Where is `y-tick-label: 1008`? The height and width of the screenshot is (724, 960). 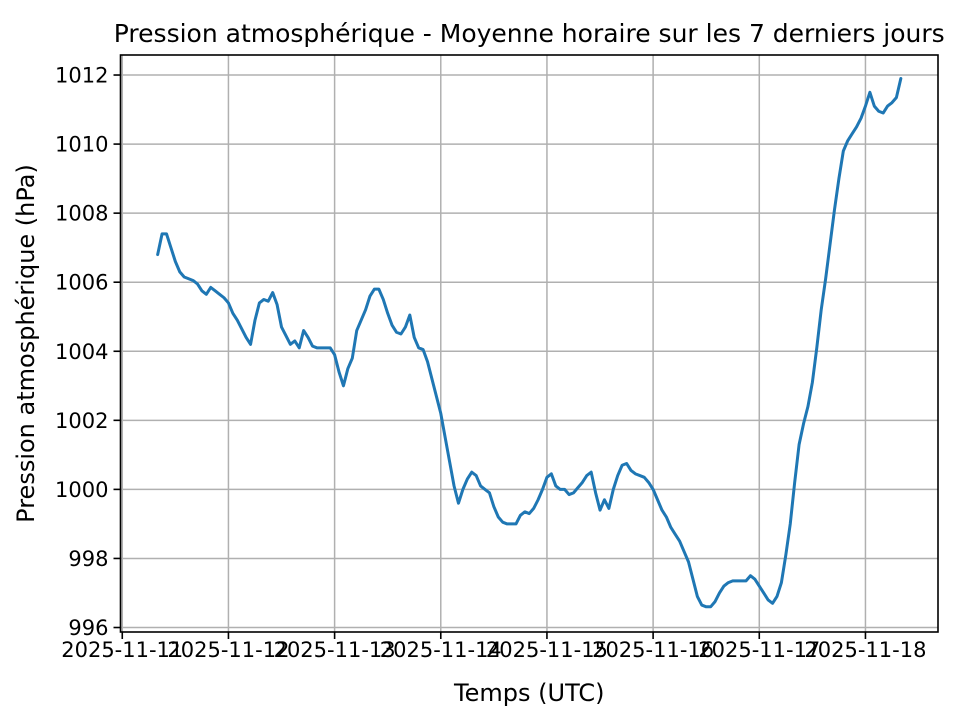 y-tick-label: 1008 is located at coordinates (81, 214).